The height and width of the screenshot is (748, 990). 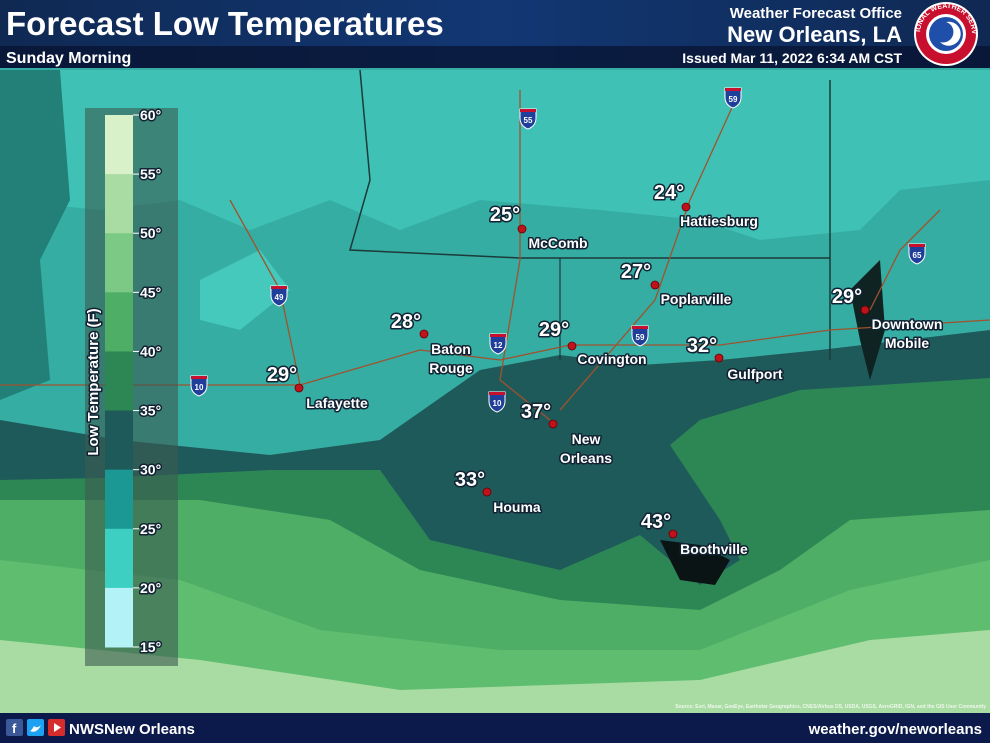 I want to click on city-temp: 43°, so click(x=656, y=522).